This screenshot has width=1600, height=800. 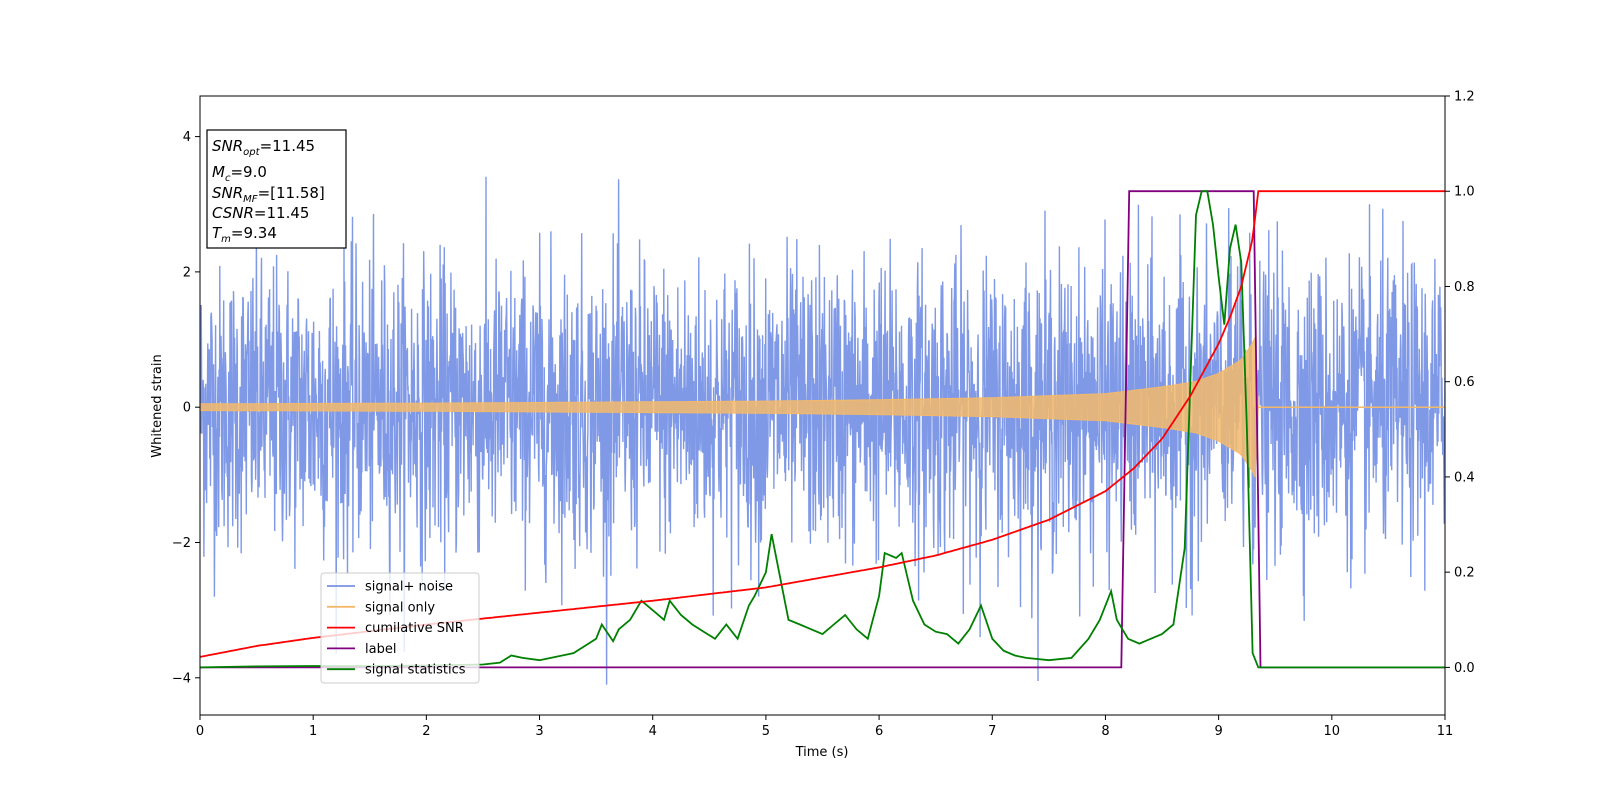 I want to click on y-tick-label: 2, so click(x=187, y=272).